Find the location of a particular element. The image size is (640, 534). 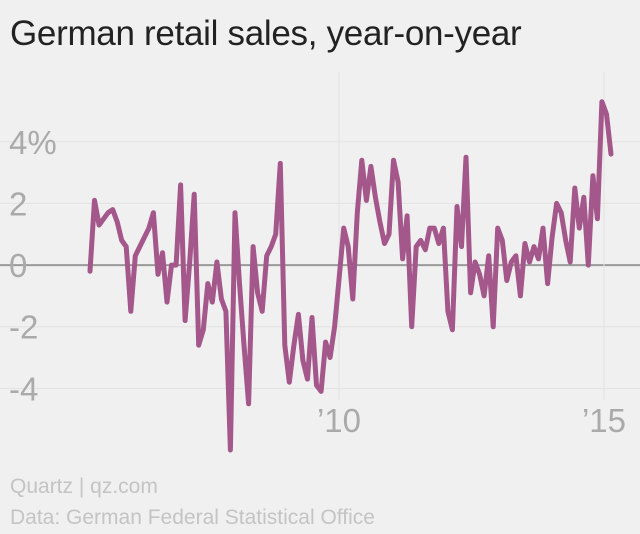

x-axis-tick-labels: ’10 ’15 is located at coordinates (471, 420).